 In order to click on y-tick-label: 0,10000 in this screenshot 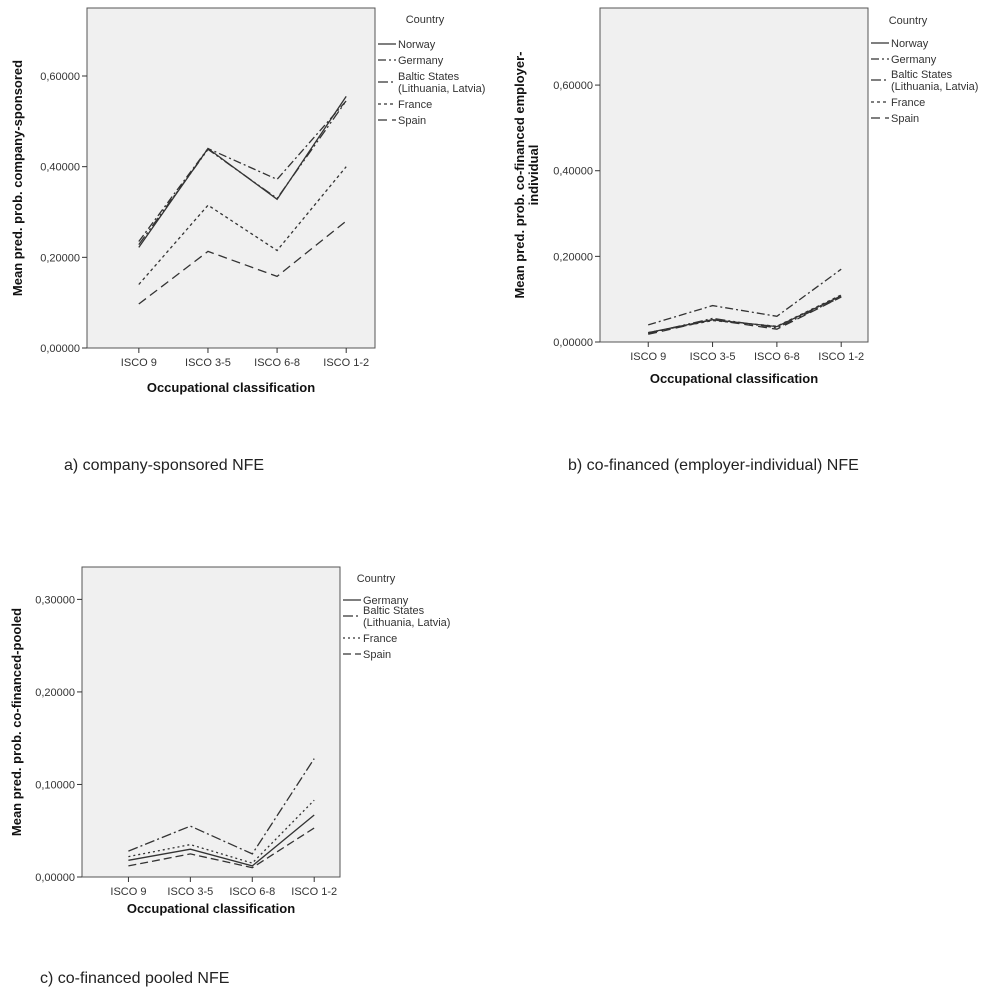, I will do `click(55, 785)`.